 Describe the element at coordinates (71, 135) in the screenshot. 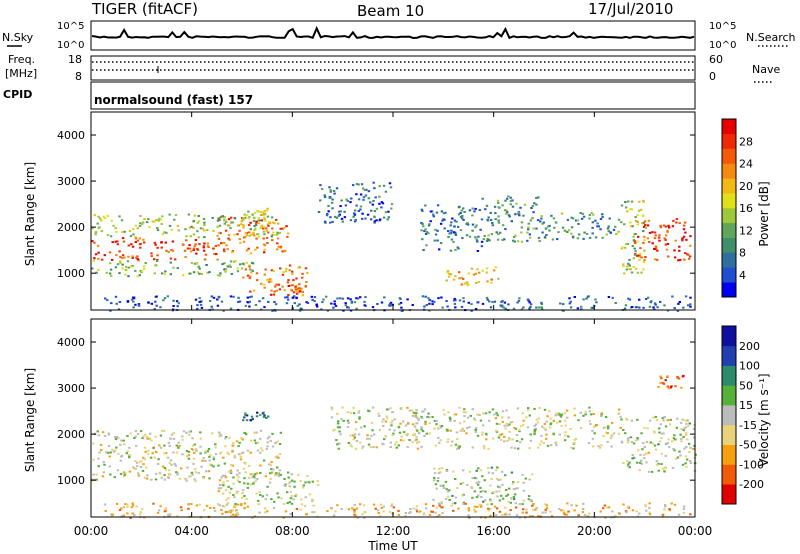

I see `y-tick-label: 4000` at that location.